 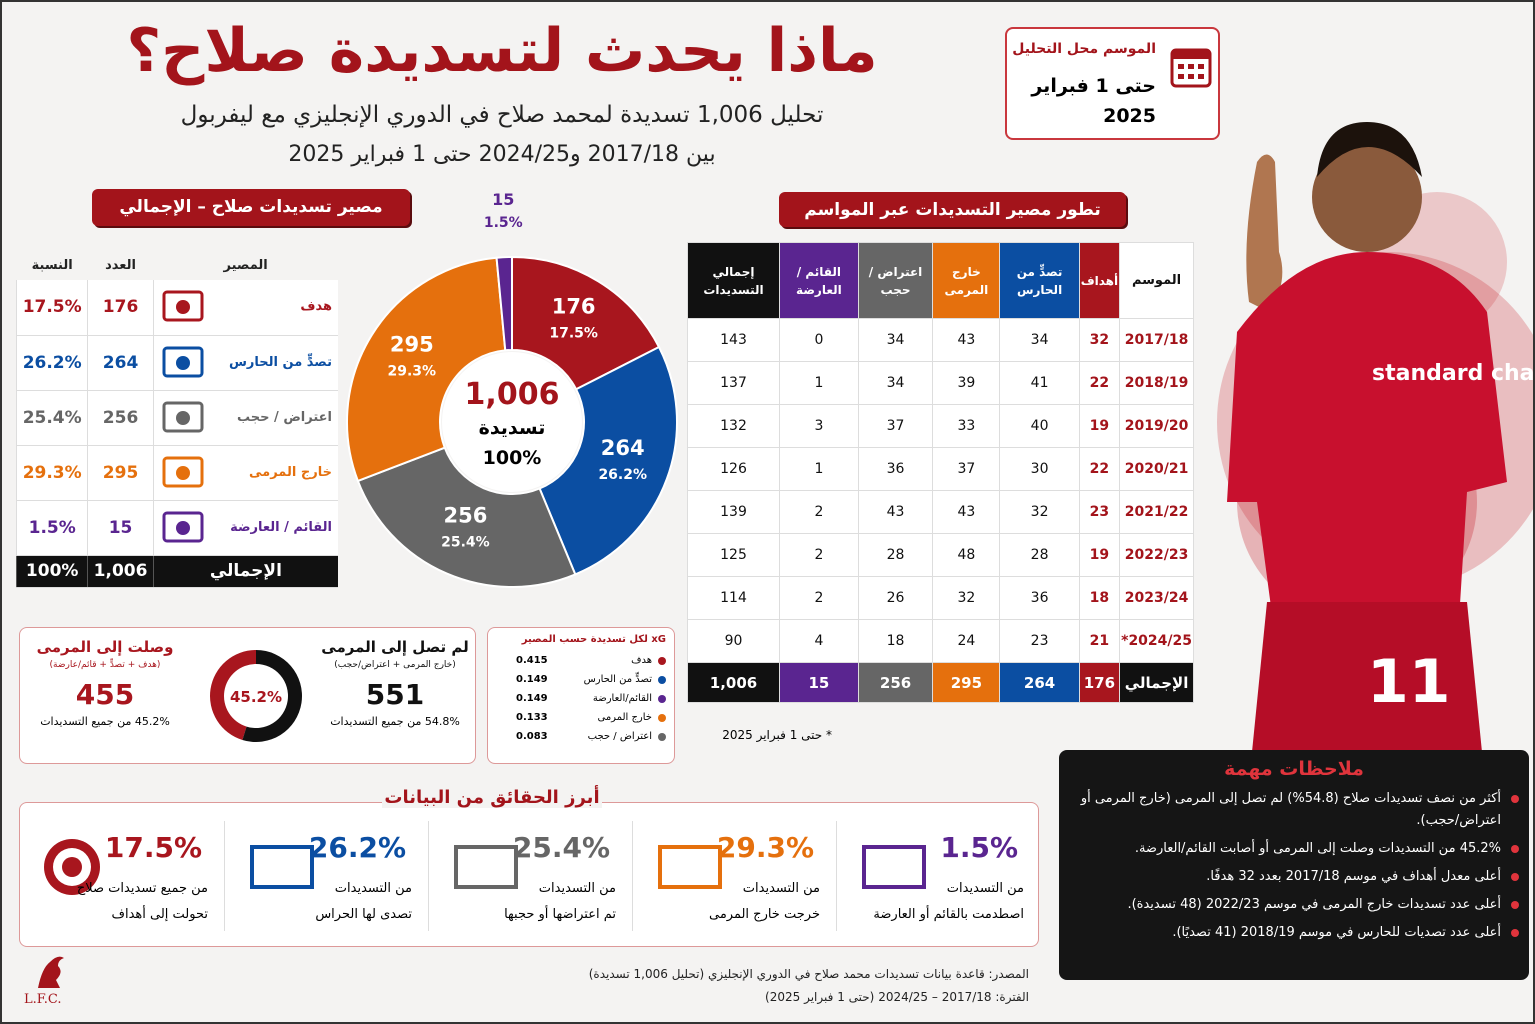 I want to click on total-cell: الإجمالي, so click(x=245, y=571).